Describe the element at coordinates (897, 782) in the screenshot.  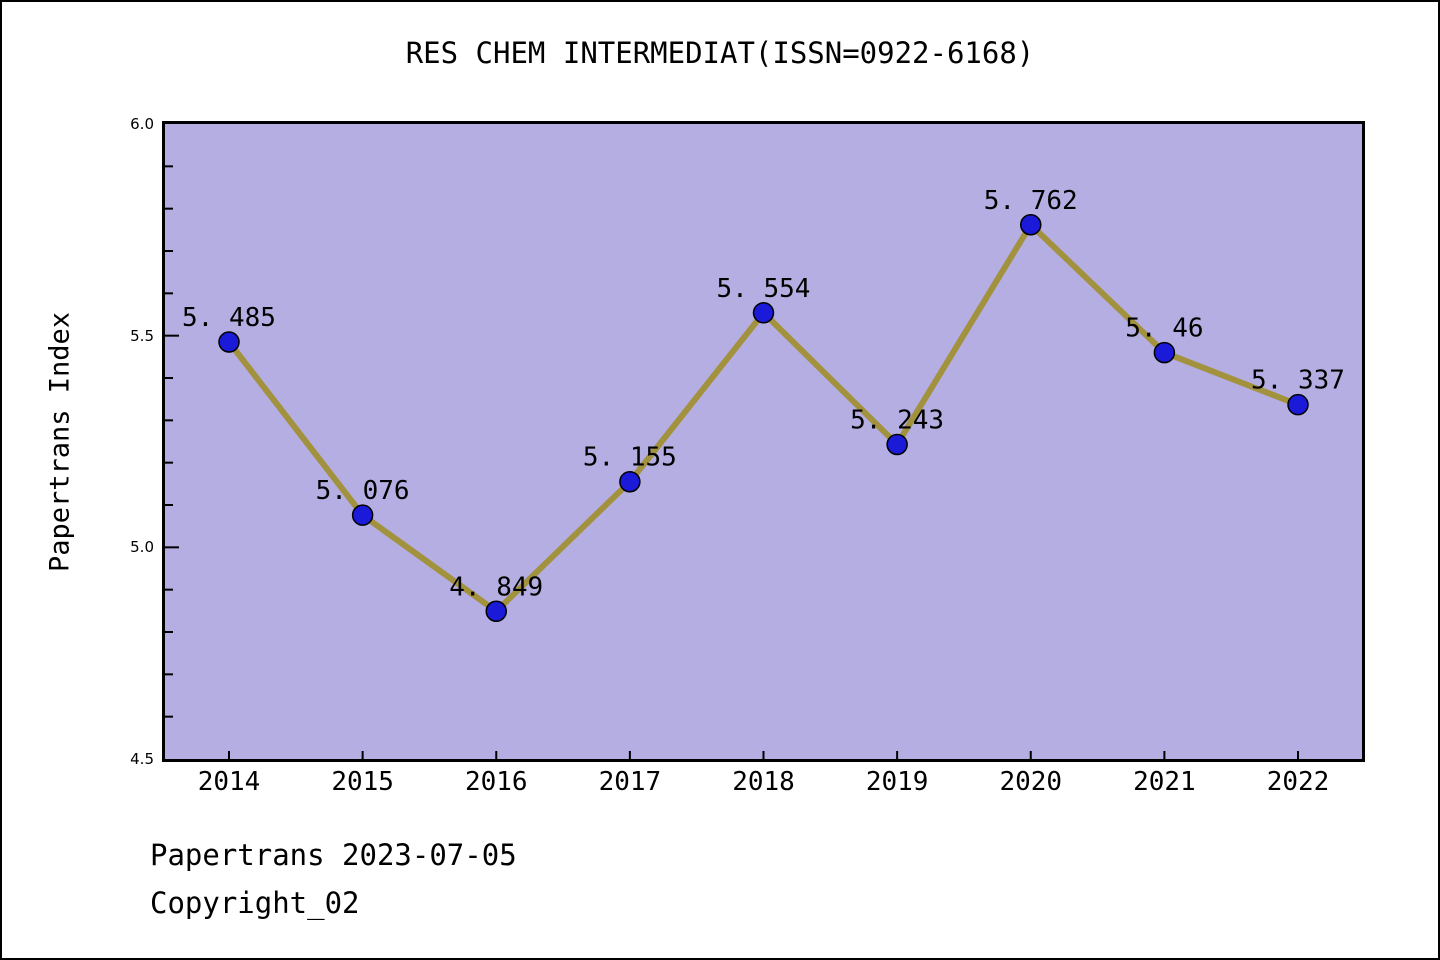
I see `x-tick-label: 2019` at that location.